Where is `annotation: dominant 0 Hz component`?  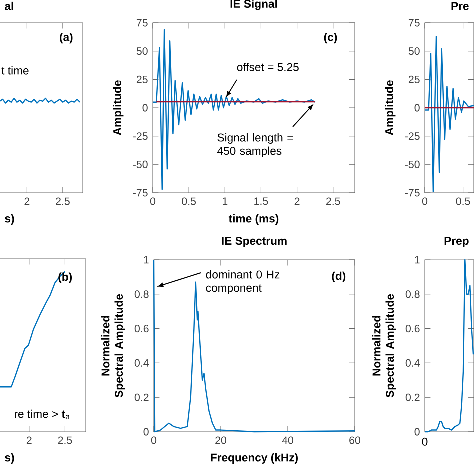
annotation: dominant 0 Hz component is located at coordinates (243, 282).